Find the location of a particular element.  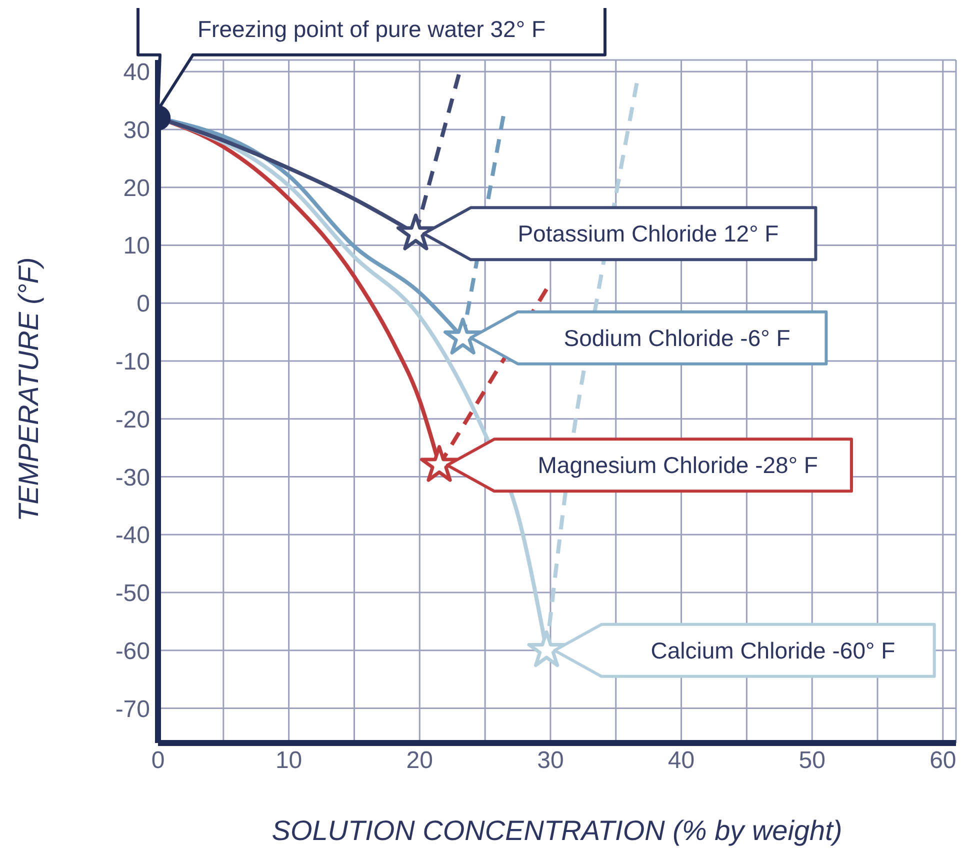

y-axis-title: TEMPERATURE (°F) is located at coordinates (28, 389).